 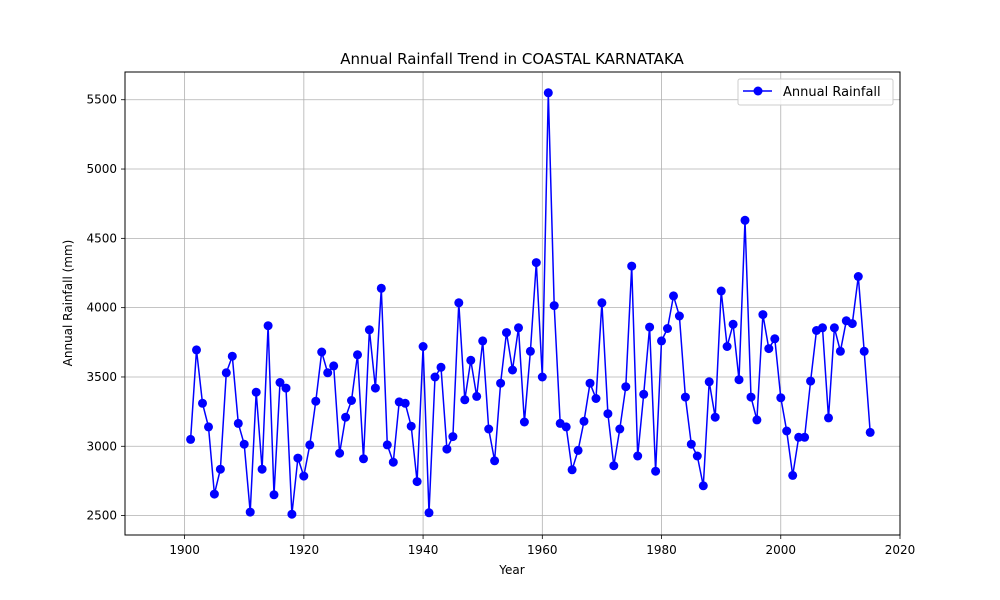 What do you see at coordinates (780, 550) in the screenshot?
I see `x-tick-label: 2000` at bounding box center [780, 550].